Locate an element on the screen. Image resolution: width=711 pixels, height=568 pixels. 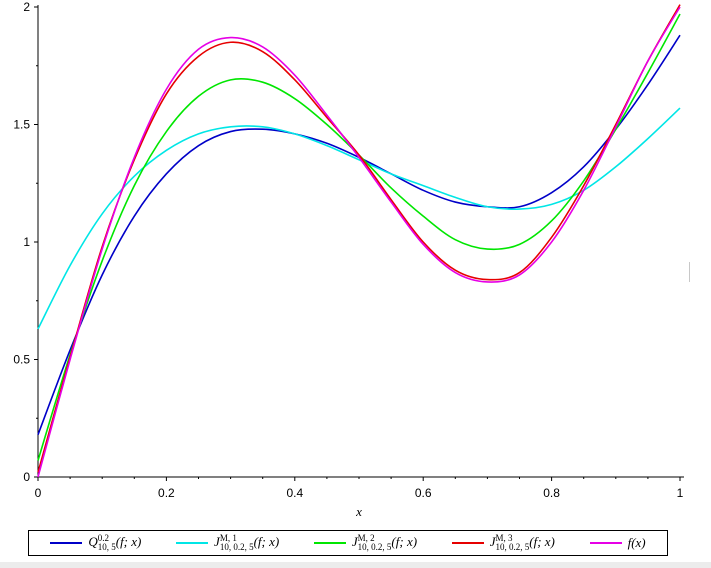
bottom-strip is located at coordinates (355, 565).